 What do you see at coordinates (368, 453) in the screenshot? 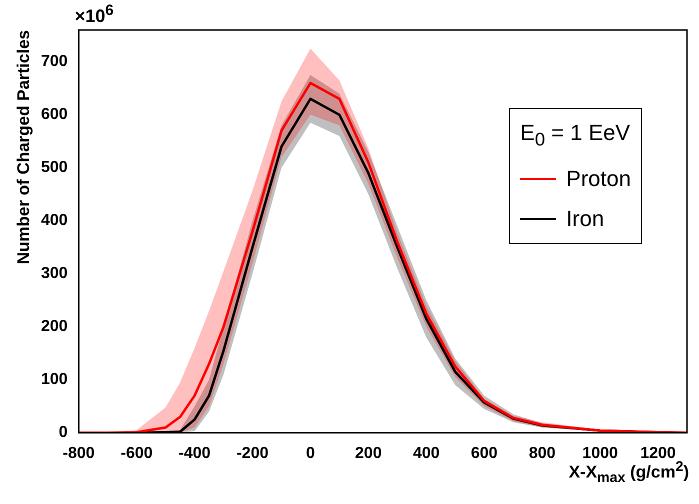
I see `x-tick-label: 200` at bounding box center [368, 453].